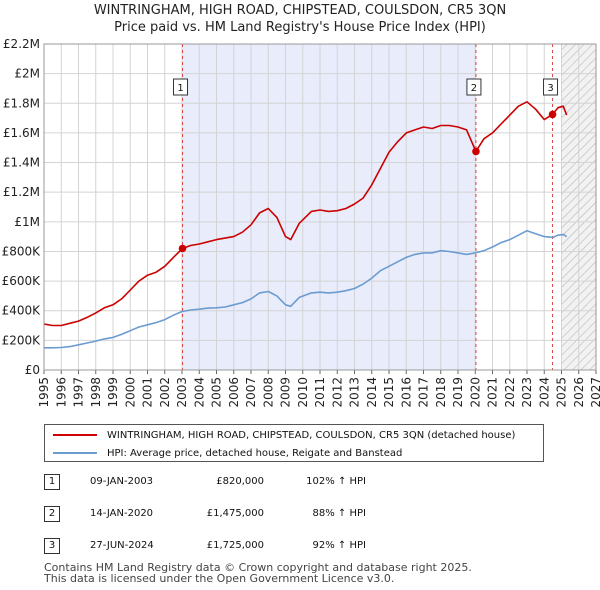  I want to click on x-tick-label: 1998, so click(96, 392).